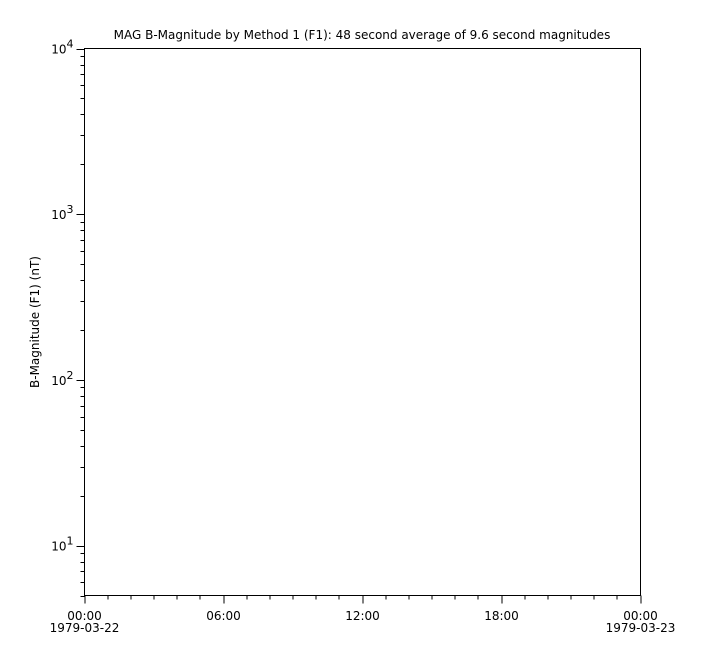 This screenshot has width=724, height=656. Describe the element at coordinates (501, 616) in the screenshot. I see `x-tick-time: 18:00` at that location.